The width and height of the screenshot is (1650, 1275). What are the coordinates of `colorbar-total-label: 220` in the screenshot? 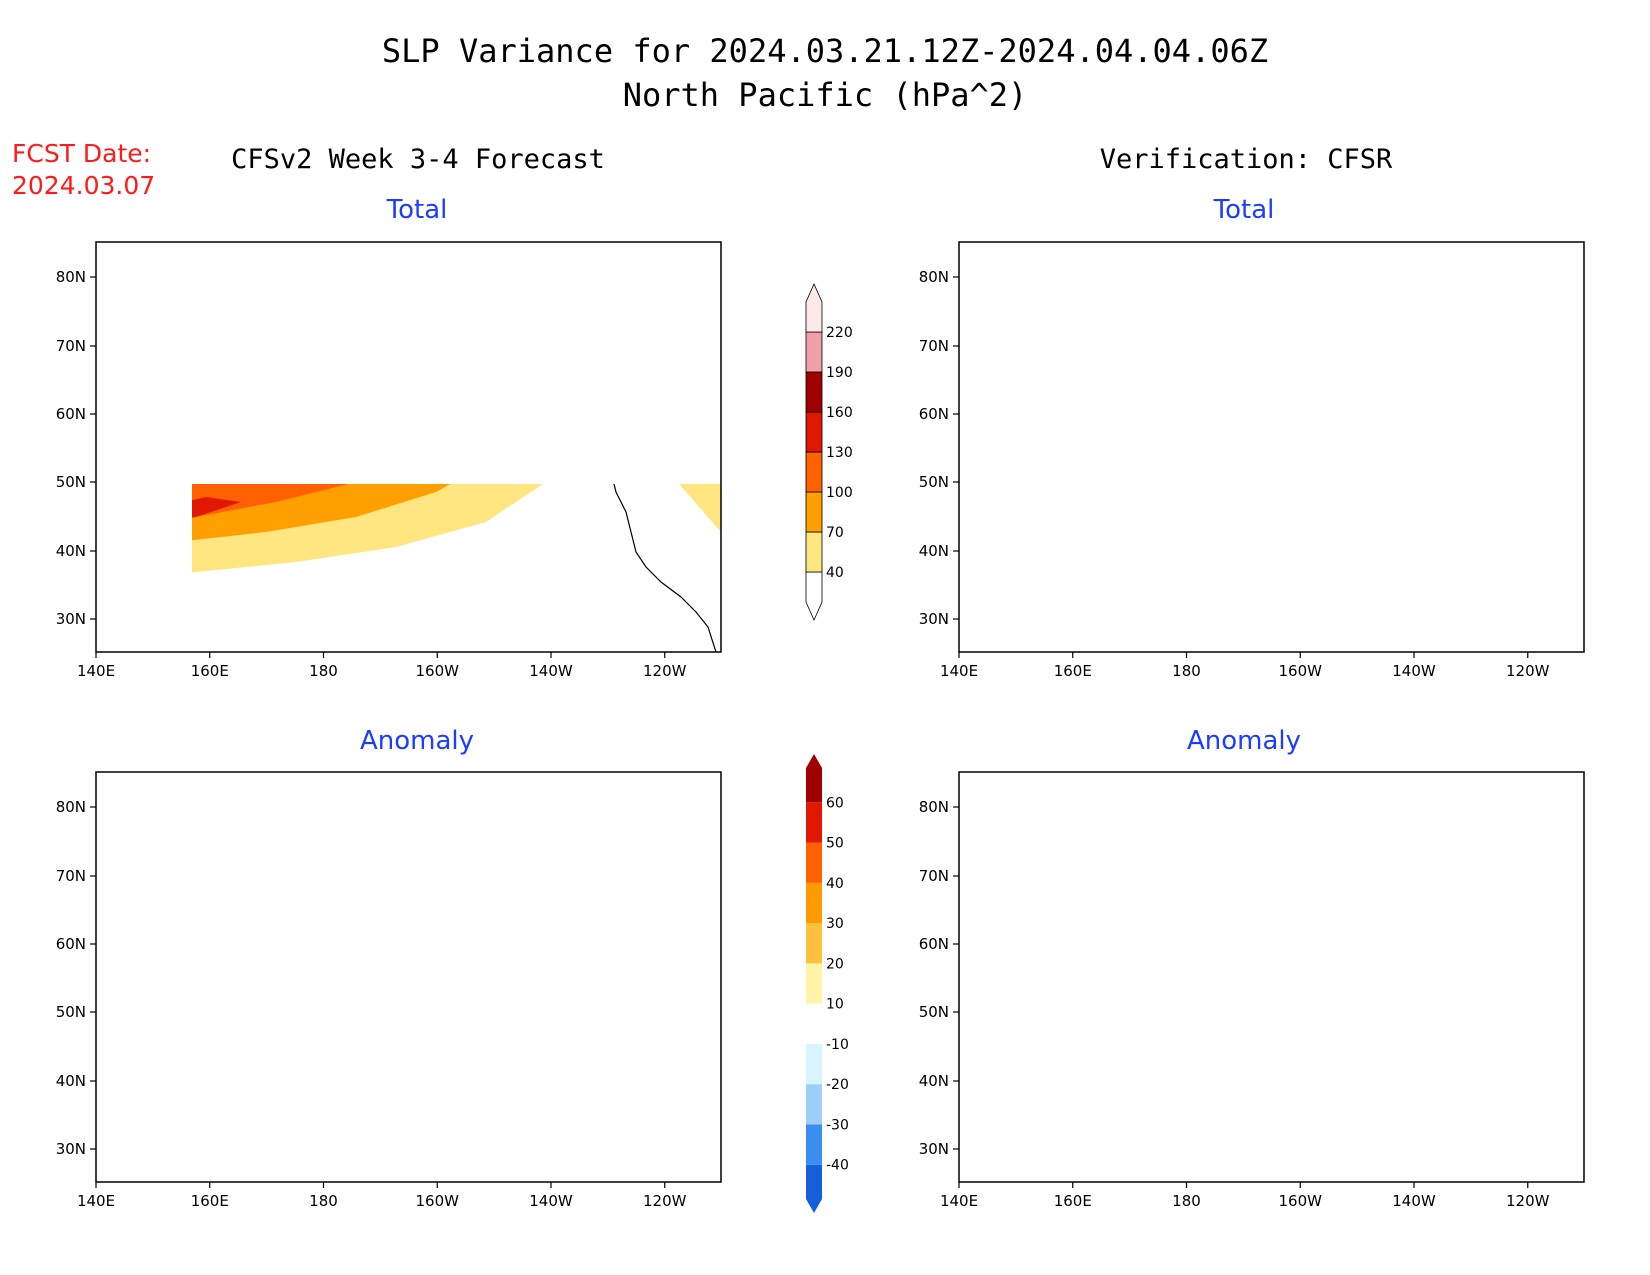 It's located at (839, 333).